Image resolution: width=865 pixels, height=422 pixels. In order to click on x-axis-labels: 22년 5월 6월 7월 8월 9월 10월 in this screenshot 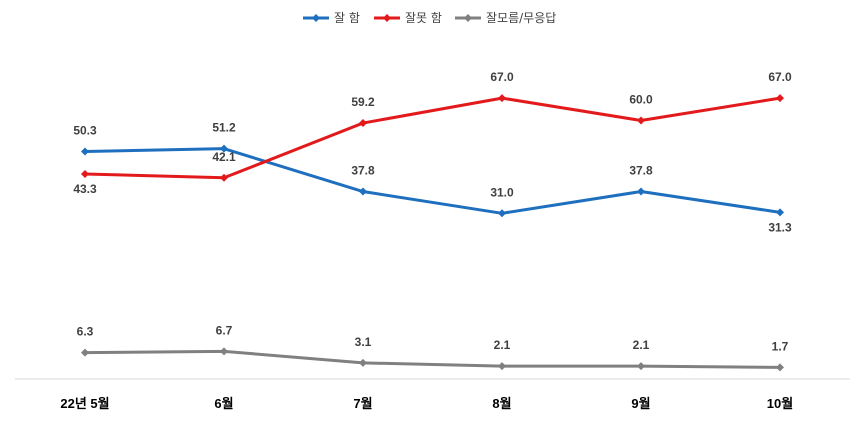, I will do `click(426, 403)`.